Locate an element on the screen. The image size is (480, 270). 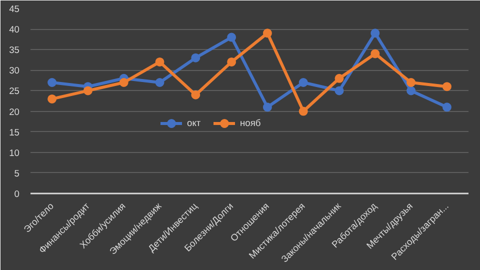
y-tick-label: 0 is located at coordinates (17, 194).